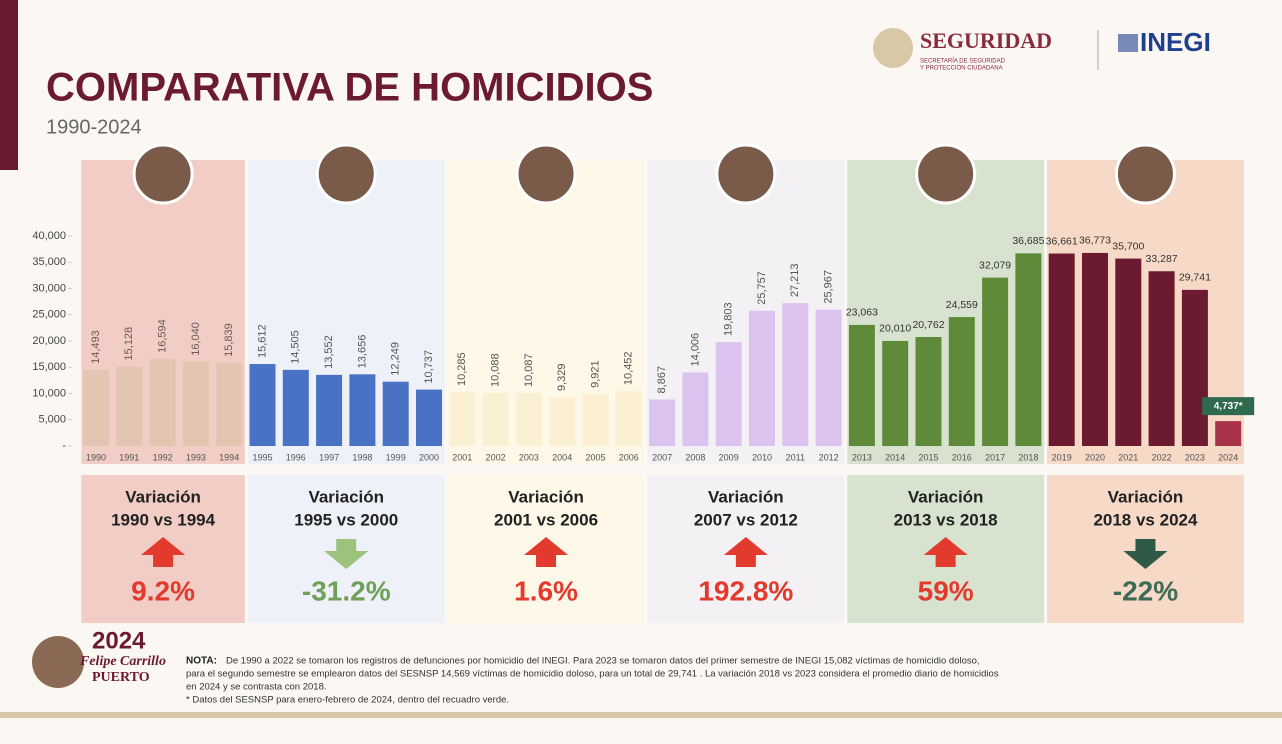  Describe the element at coordinates (829, 457) in the screenshot. I see `x-tick-label: 2012` at that location.